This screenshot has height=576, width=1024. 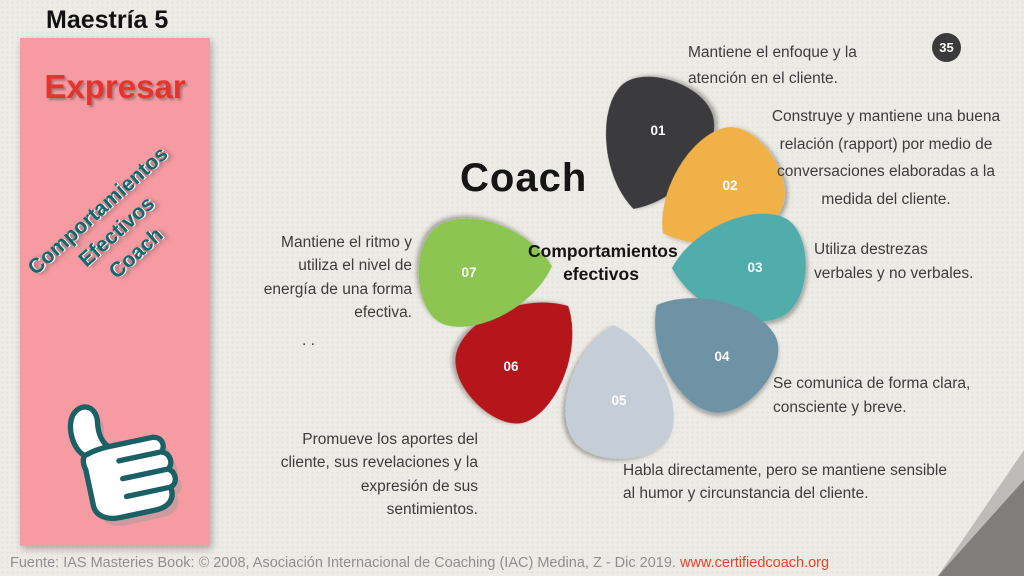 I want to click on petal-01-number: 01, so click(x=658, y=130).